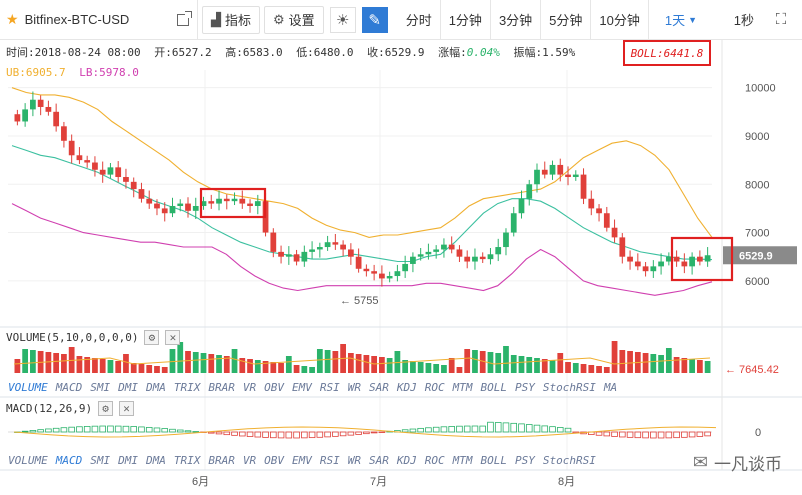 The height and width of the screenshot is (495, 802). What do you see at coordinates (760, 89) in the screenshot?
I see `y-tick-label: 10000` at bounding box center [760, 89].